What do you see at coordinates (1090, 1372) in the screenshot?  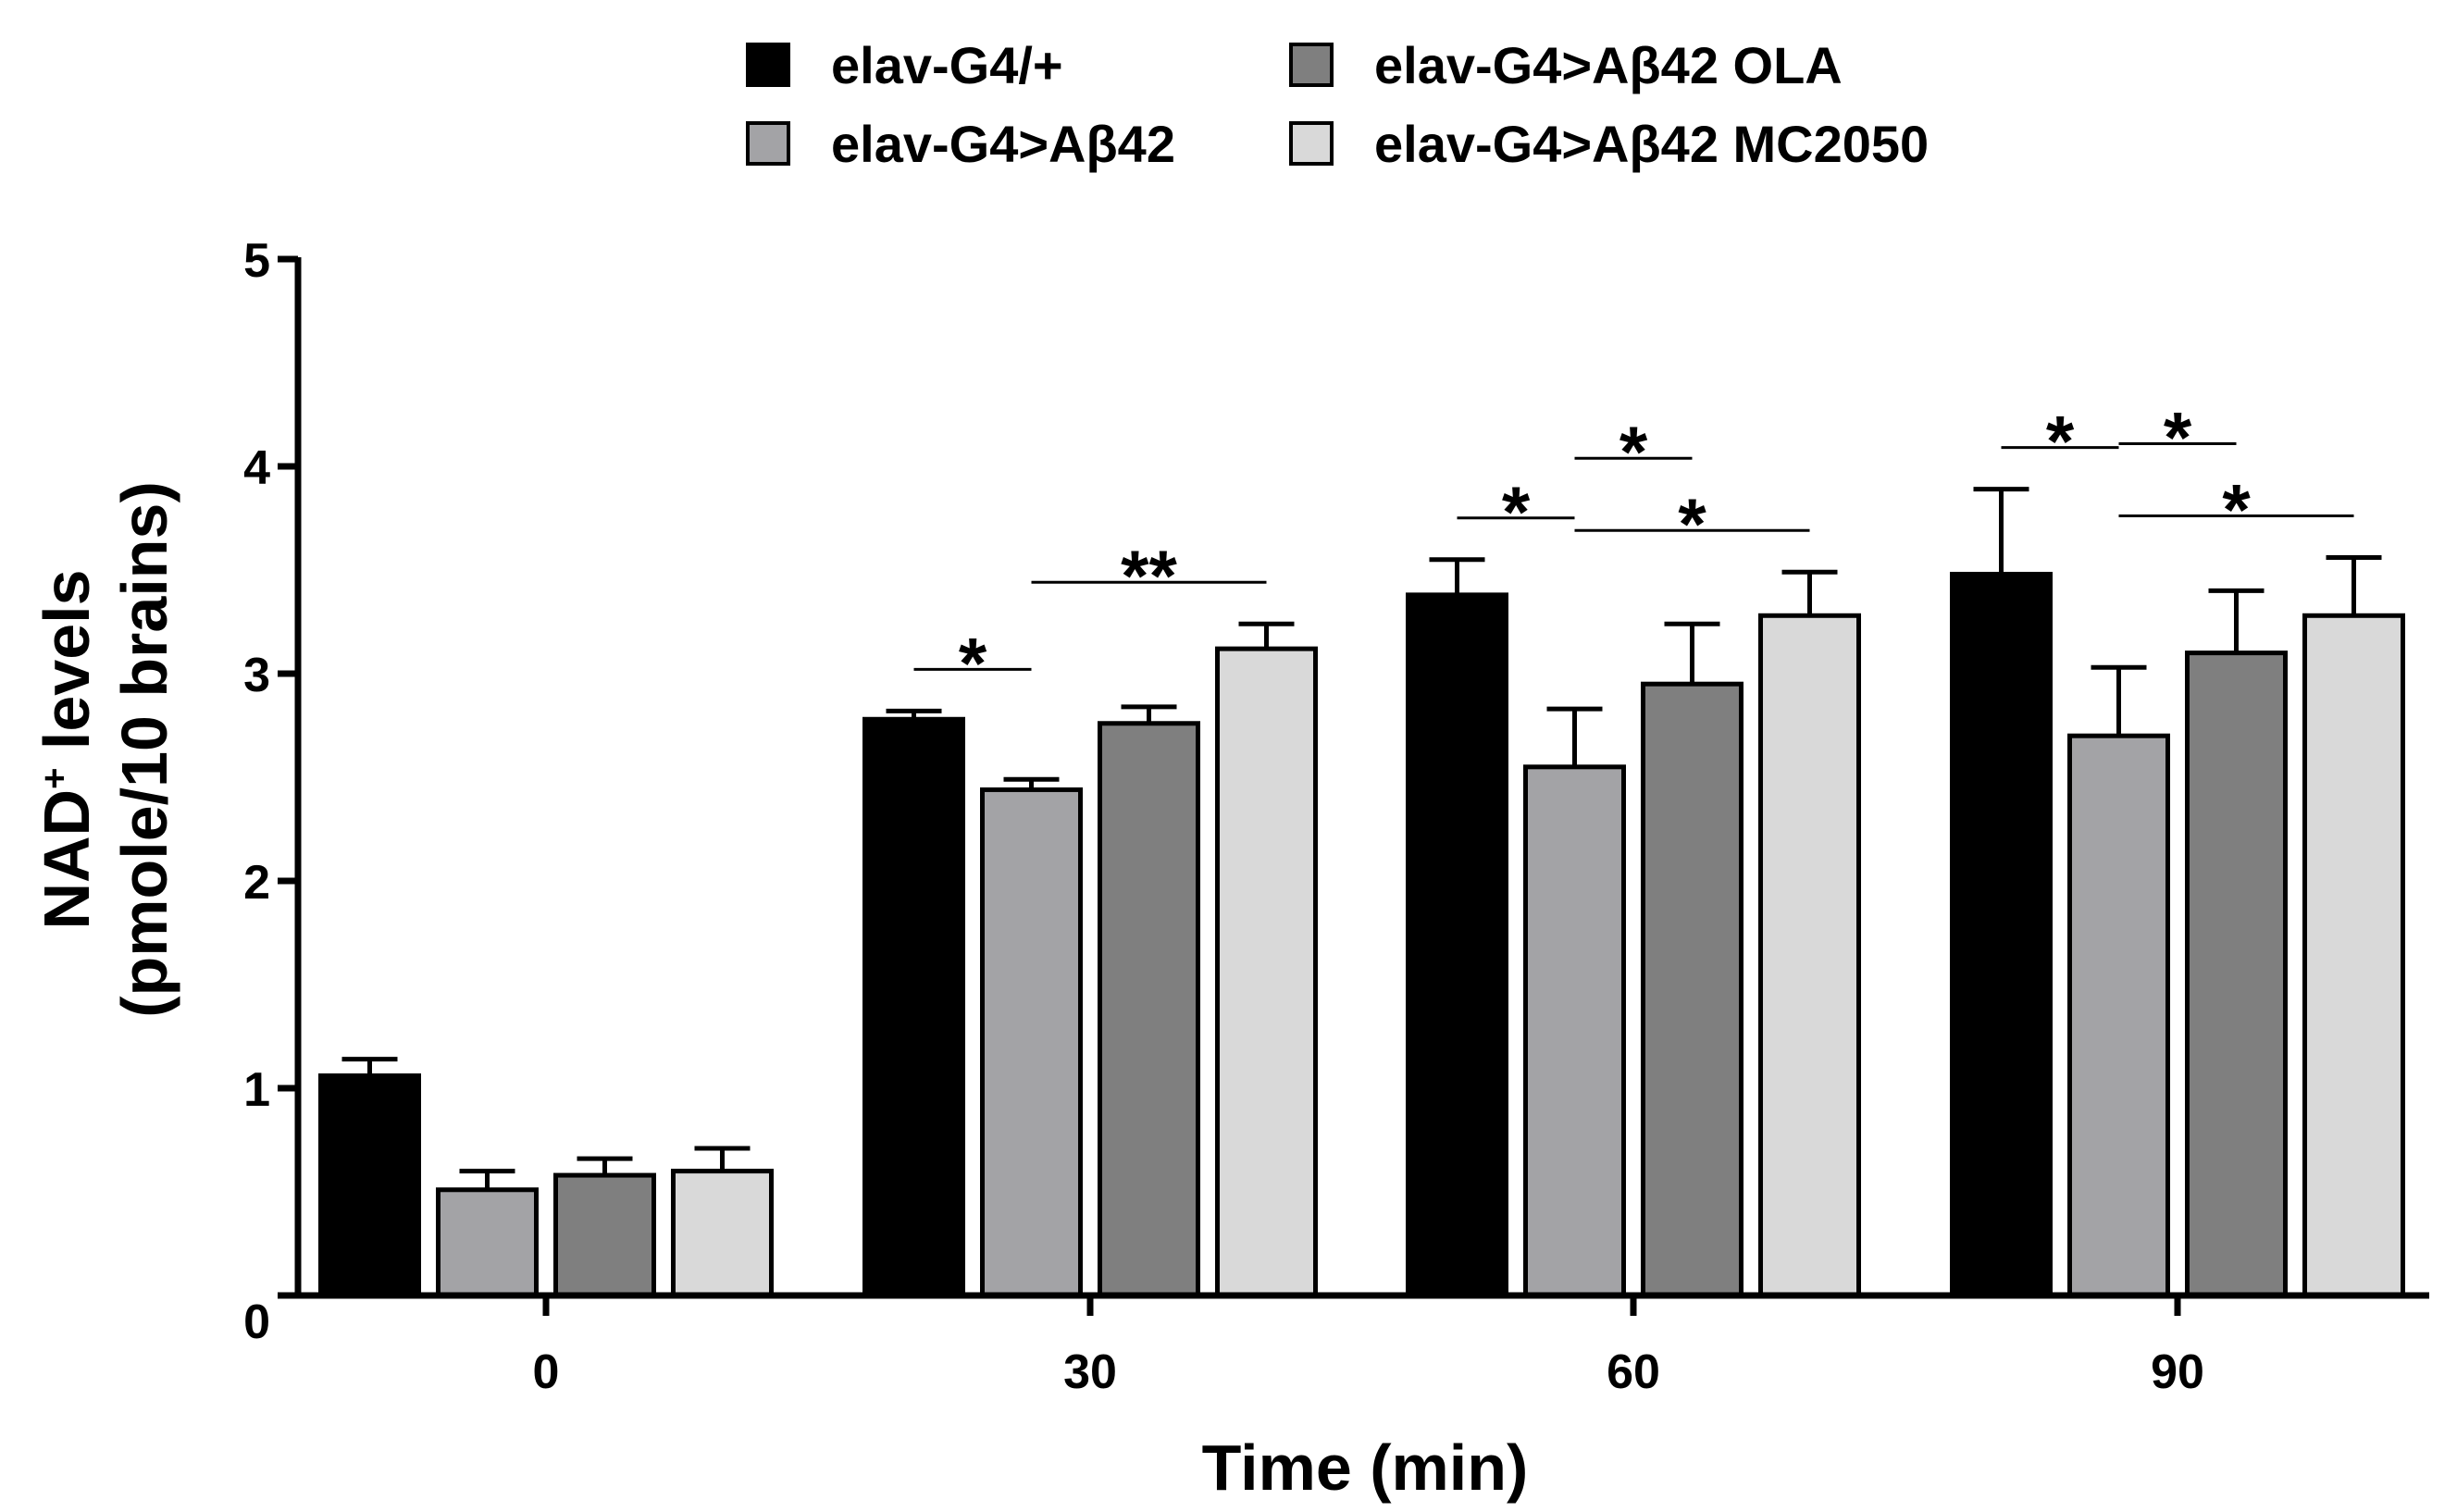 I see `x-tick-label: 30` at bounding box center [1090, 1372].